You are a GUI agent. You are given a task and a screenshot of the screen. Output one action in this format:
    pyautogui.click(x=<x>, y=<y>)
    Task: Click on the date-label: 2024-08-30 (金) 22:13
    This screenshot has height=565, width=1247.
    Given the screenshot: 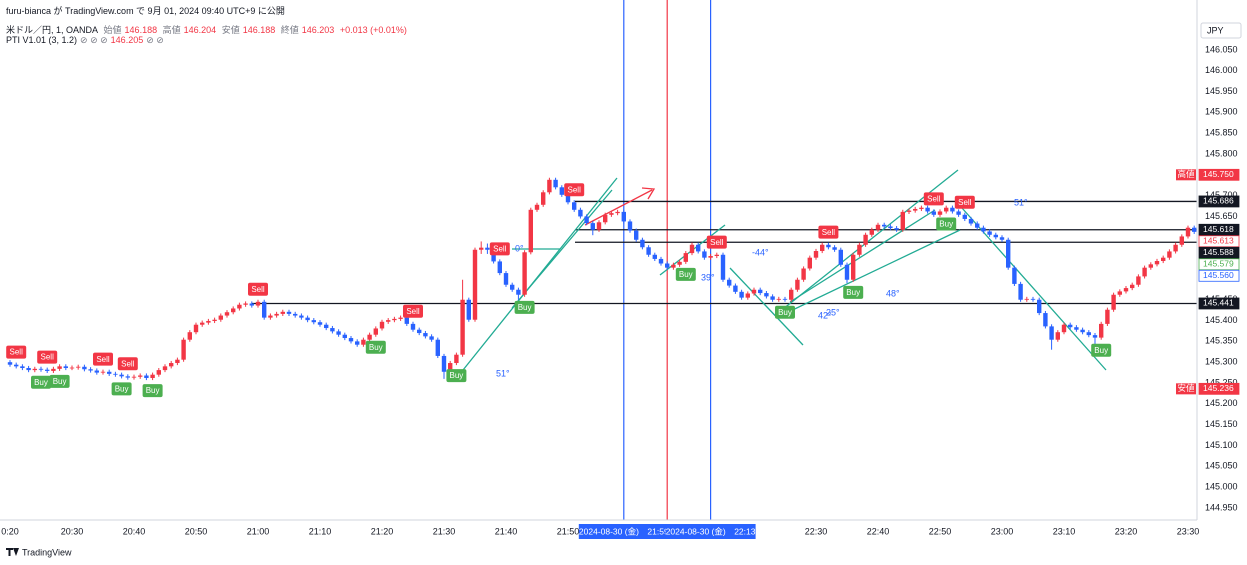 What is the action you would take?
    pyautogui.click(x=711, y=531)
    